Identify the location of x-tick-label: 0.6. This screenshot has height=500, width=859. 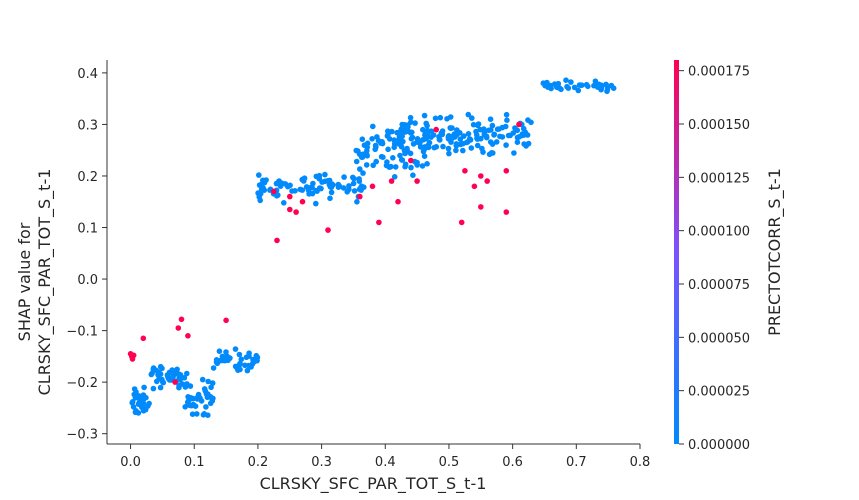
(512, 462).